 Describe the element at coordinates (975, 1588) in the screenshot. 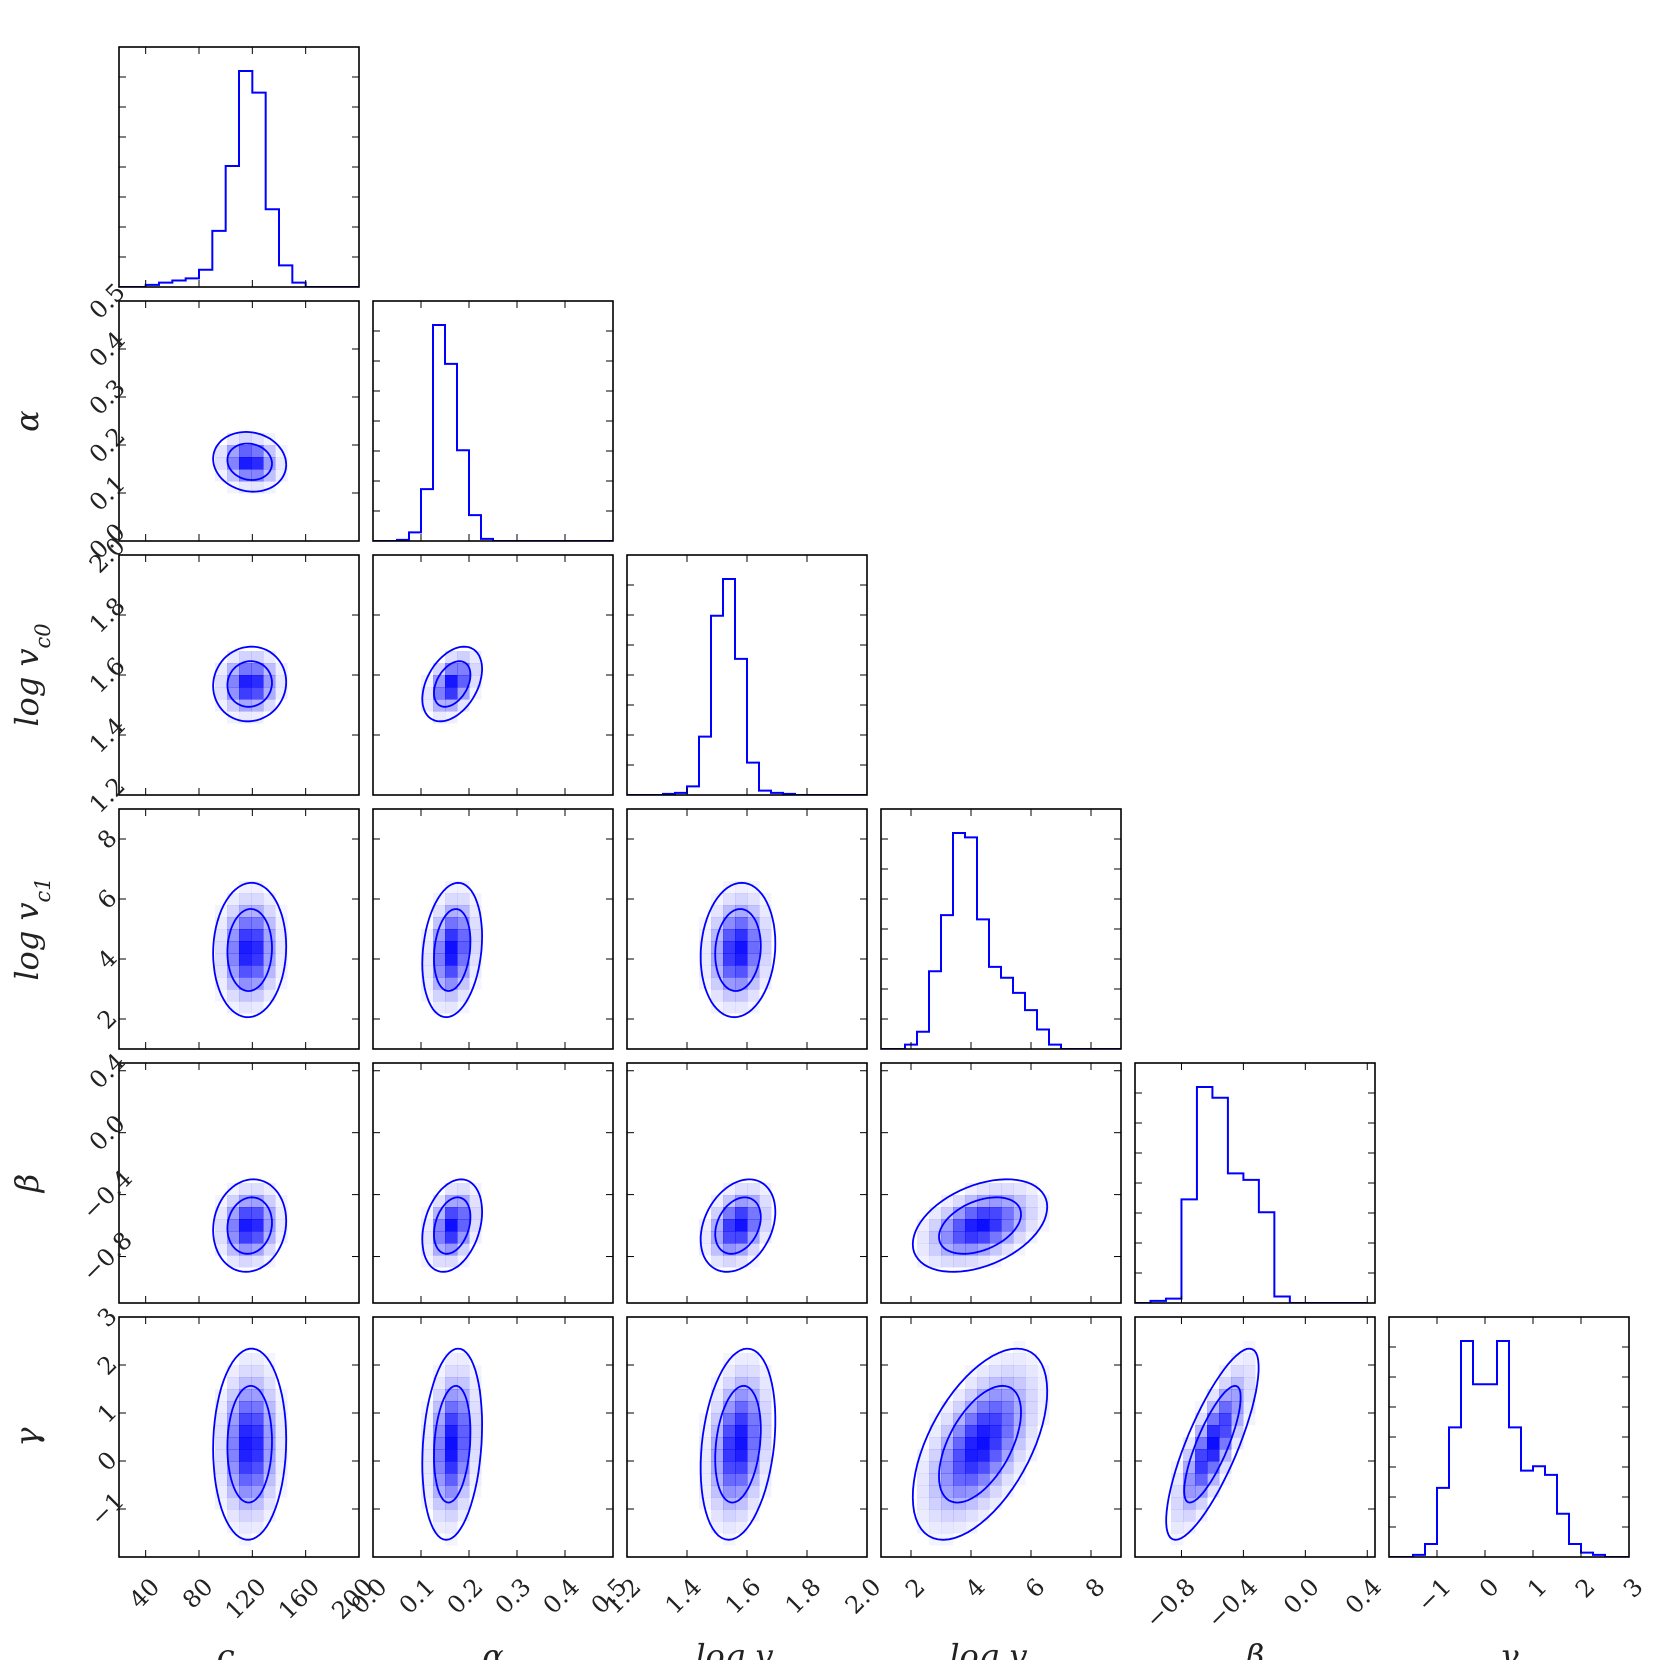

I see `x-tick-label: 4` at that location.